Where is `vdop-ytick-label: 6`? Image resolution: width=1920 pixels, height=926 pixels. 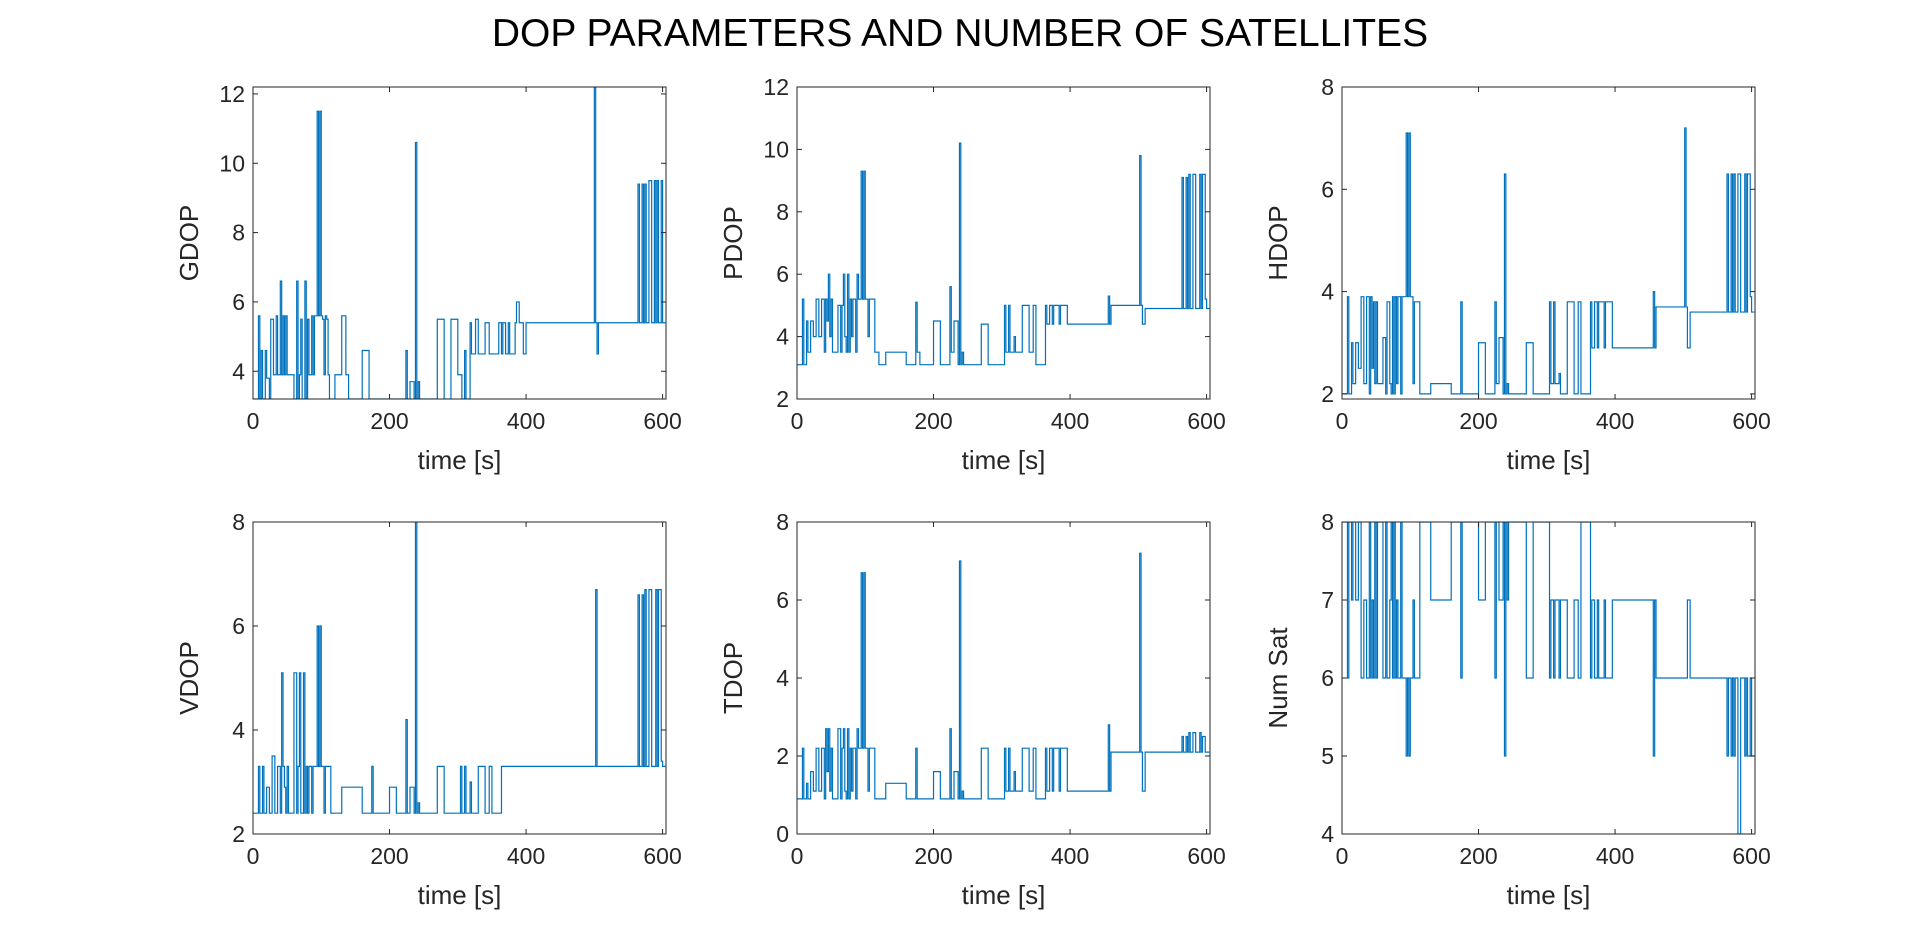
vdop-ytick-label: 6 is located at coordinates (238, 626).